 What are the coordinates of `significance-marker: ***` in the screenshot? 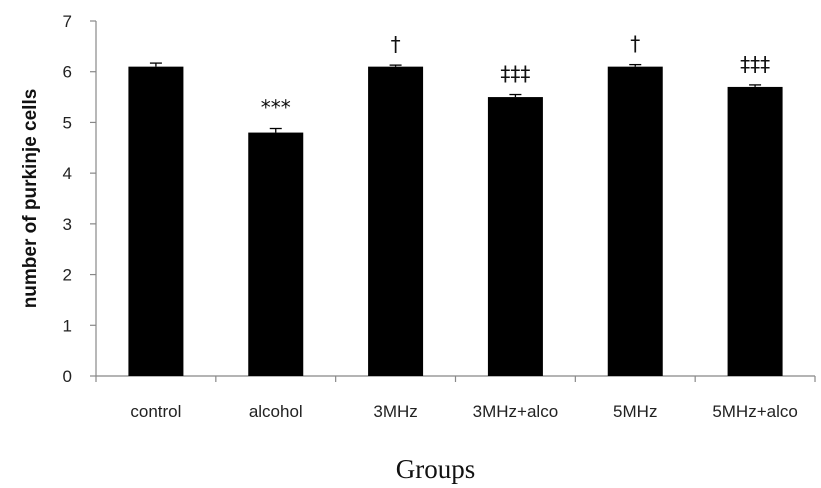 It's located at (276, 108).